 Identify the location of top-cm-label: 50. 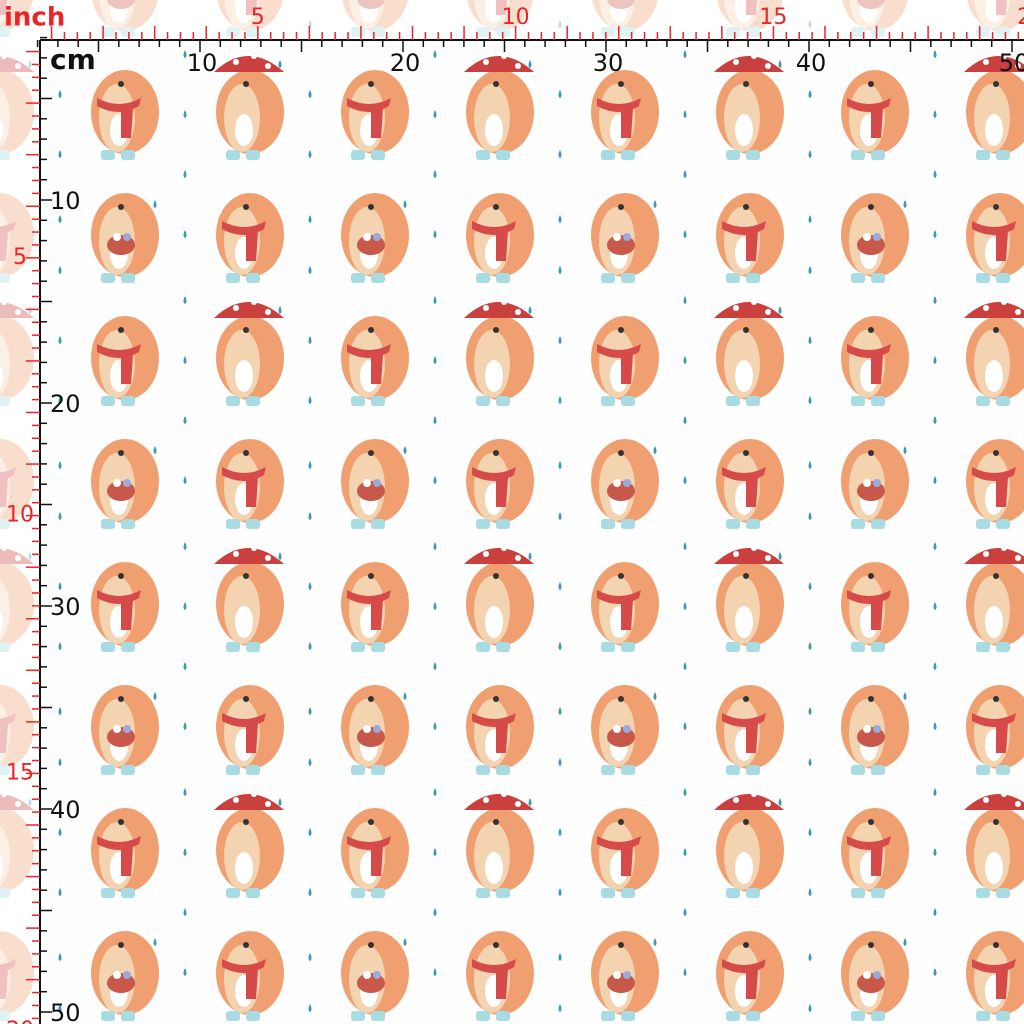
(1011, 63).